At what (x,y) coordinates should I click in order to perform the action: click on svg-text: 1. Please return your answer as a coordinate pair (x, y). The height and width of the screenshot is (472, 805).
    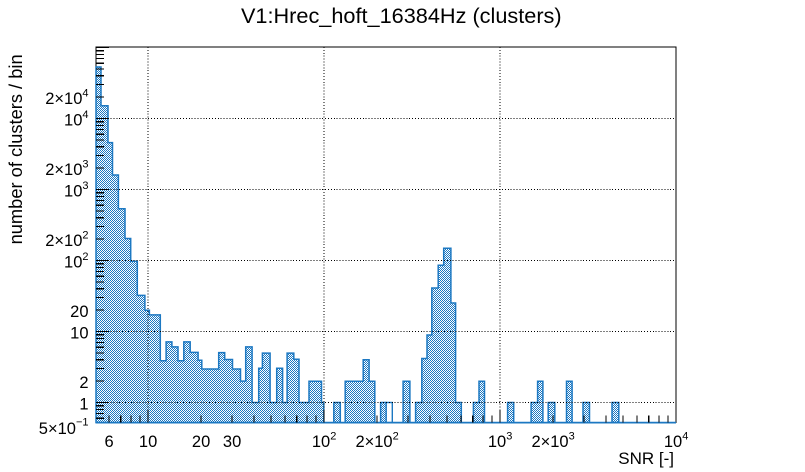
    Looking at the image, I should click on (83, 404).